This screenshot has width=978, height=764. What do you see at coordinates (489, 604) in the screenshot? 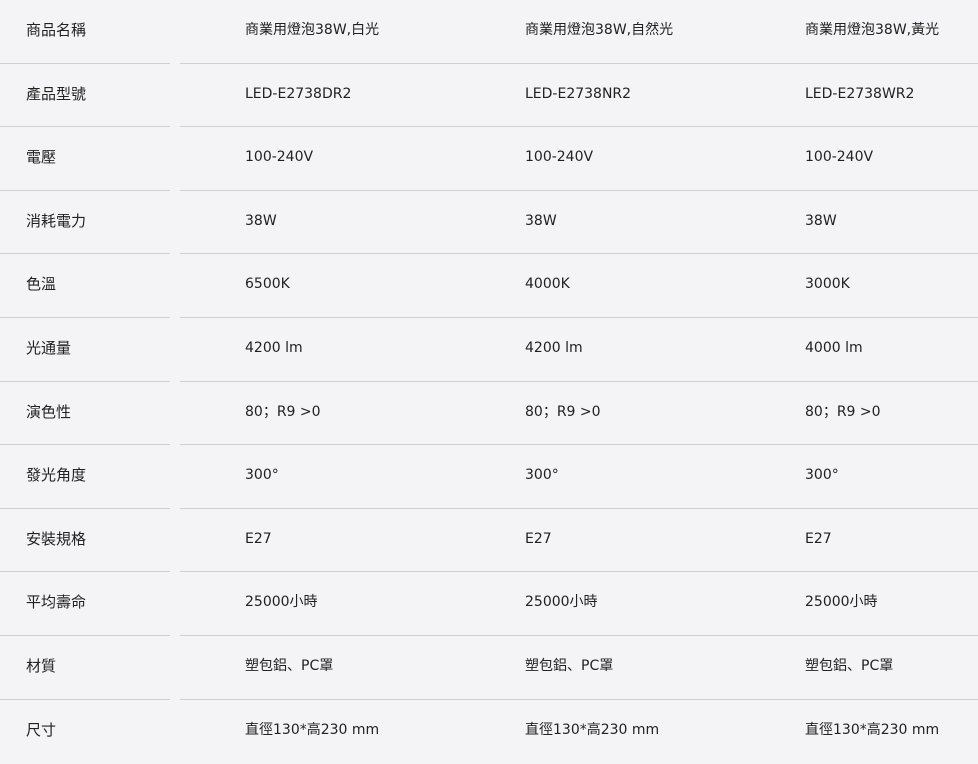
I see `table-row: 平均壽命 25000小時 25000小時 25000小時` at bounding box center [489, 604].